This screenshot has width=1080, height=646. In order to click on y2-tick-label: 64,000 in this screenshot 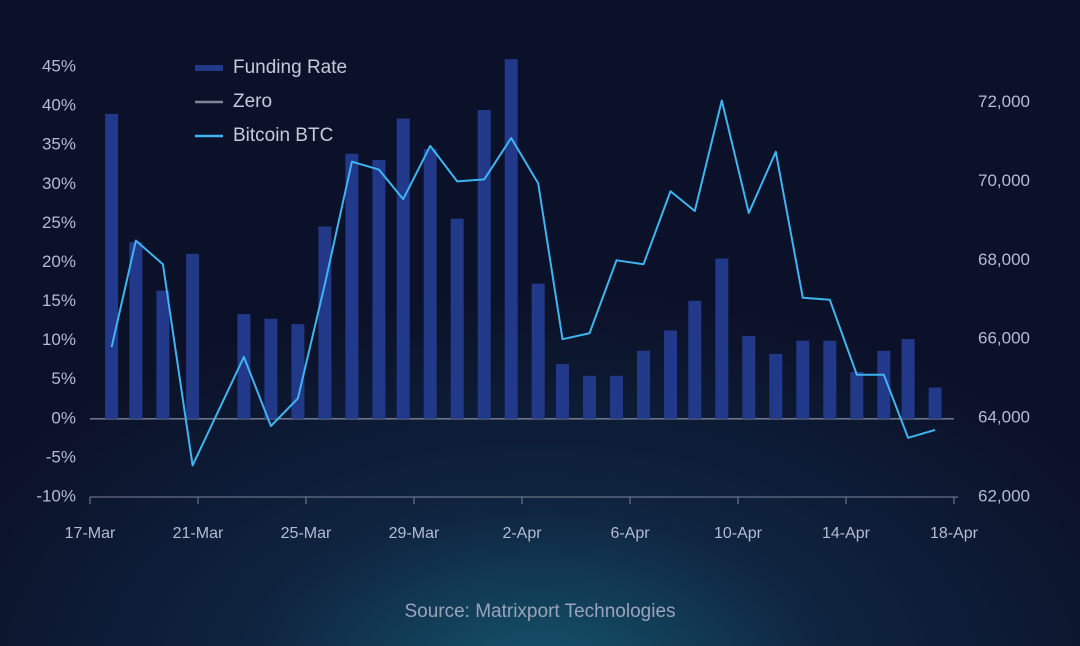, I will do `click(1004, 417)`.